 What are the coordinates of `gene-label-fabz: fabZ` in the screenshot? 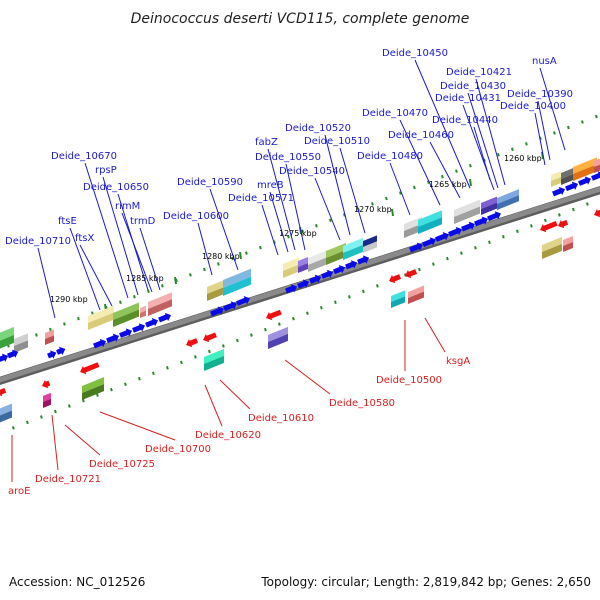 It's located at (266, 142).